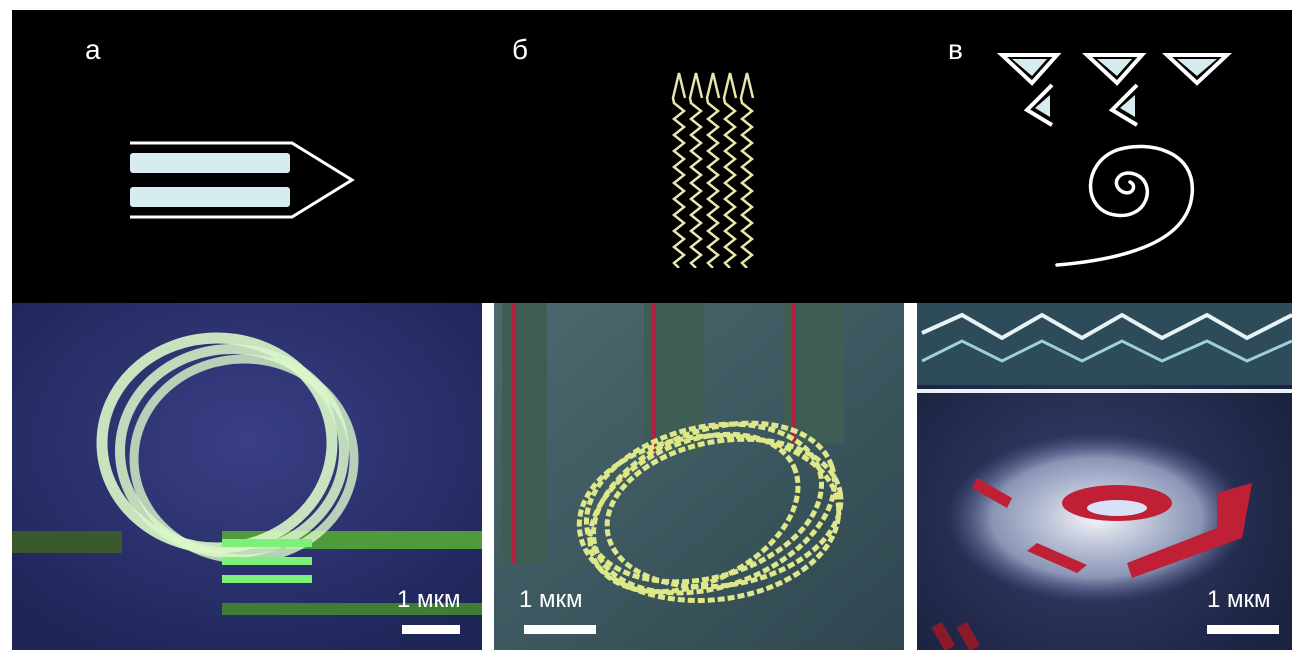 This screenshot has width=1292, height=650. I want to click on scale-bar-b, so click(560, 629).